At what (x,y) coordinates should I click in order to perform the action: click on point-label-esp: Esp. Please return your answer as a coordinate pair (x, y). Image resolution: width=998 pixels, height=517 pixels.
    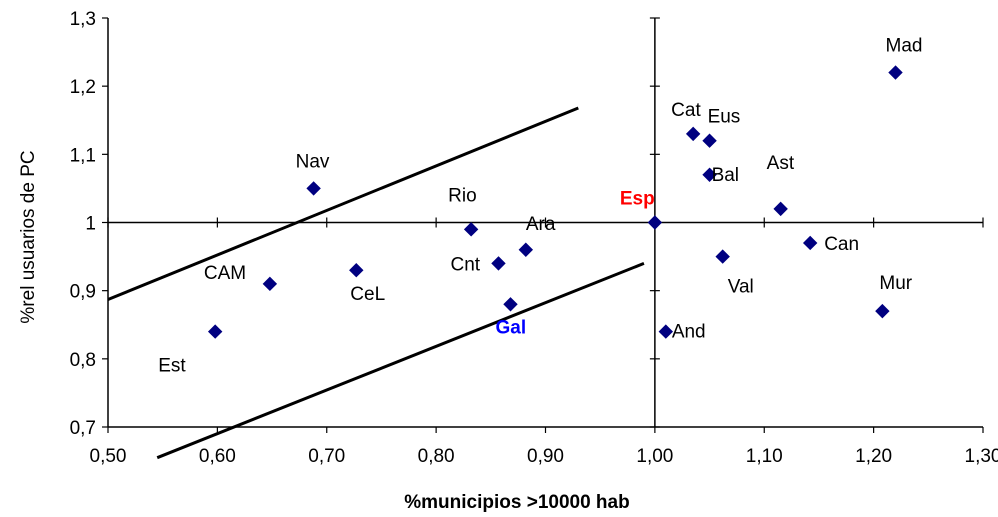
    Looking at the image, I should click on (637, 199).